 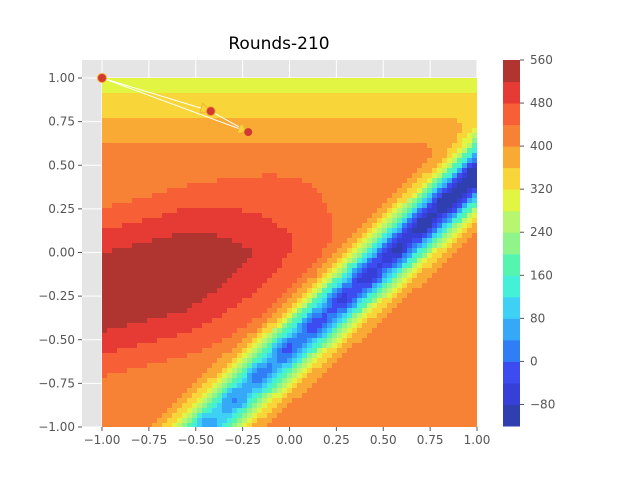 I want to click on y-tick-label: −0.75, so click(x=56, y=383).